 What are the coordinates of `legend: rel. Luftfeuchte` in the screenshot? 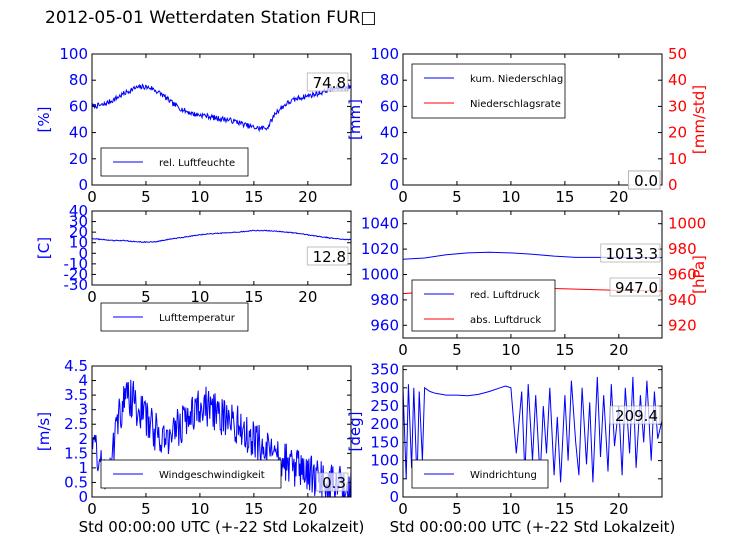 It's located at (174, 162).